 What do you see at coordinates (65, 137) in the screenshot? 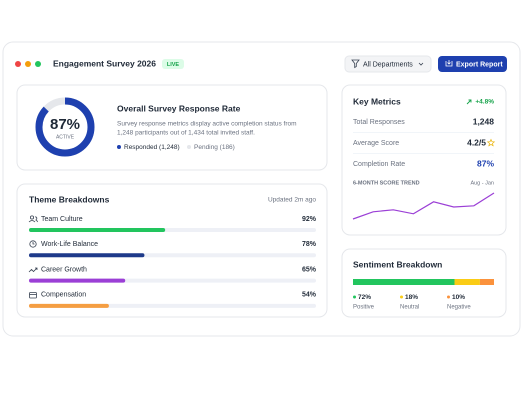
I see `response-caption: ACTIVE` at bounding box center [65, 137].